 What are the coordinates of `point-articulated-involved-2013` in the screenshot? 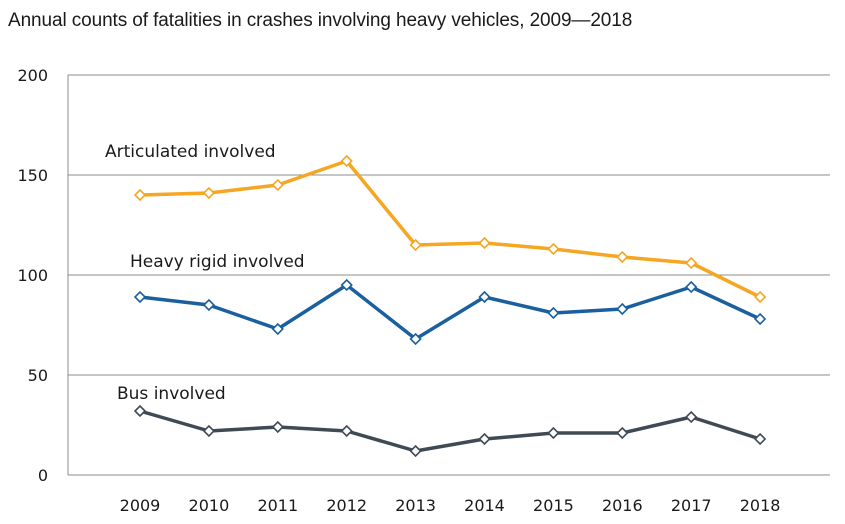 It's located at (415, 245).